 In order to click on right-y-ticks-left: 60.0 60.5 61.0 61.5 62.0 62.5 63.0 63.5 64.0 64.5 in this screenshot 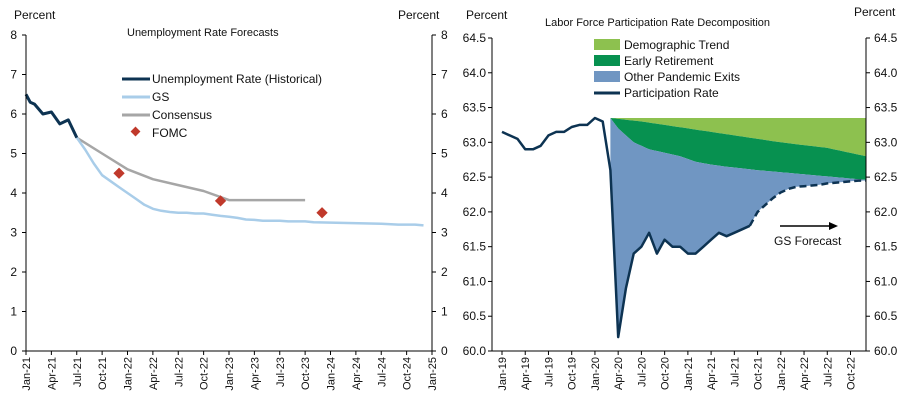, I will do `click(477, 194)`.